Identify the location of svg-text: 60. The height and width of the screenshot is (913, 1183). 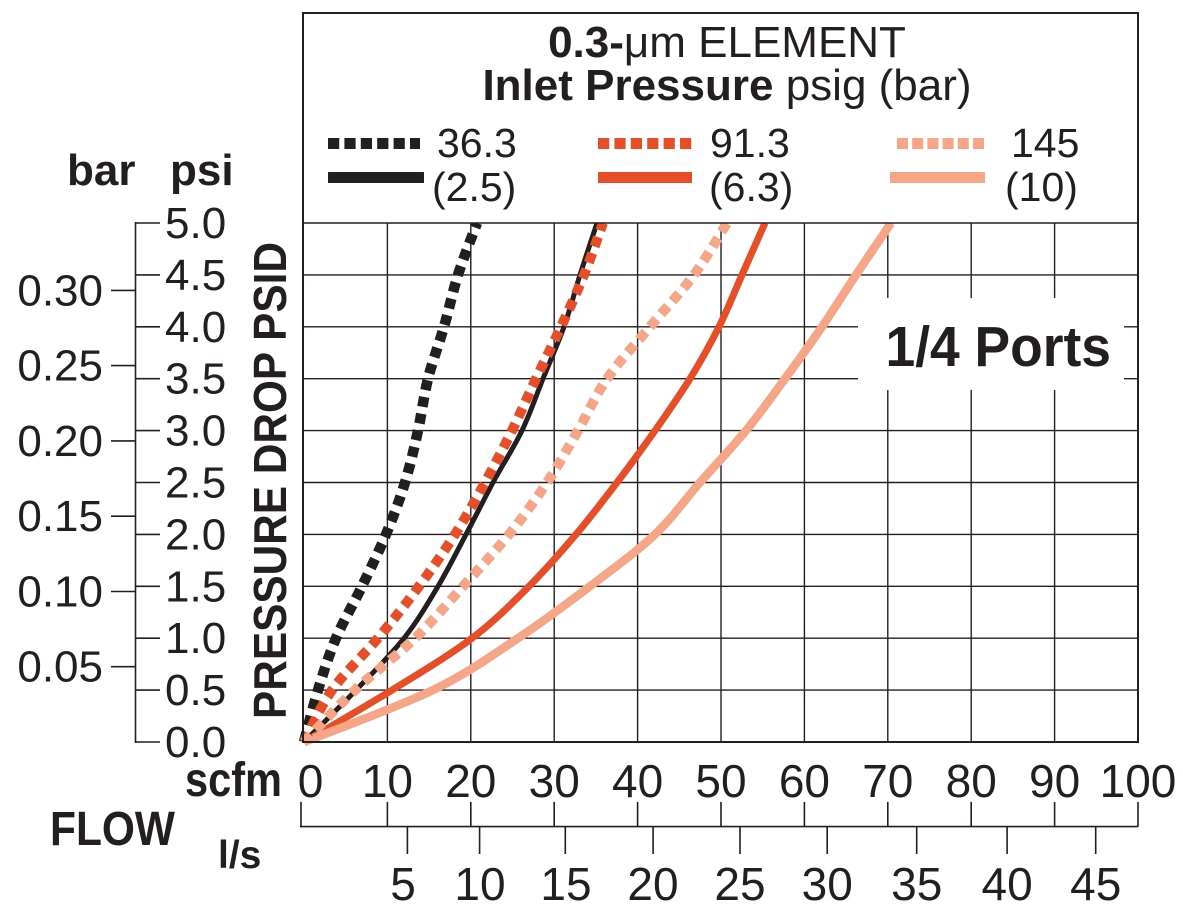
(804, 781).